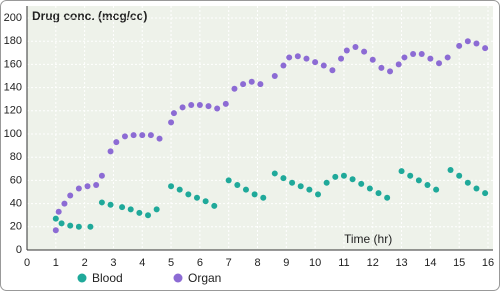 The width and height of the screenshot is (500, 296). Describe the element at coordinates (488, 263) in the screenshot. I see `x-tick-label: 16` at that location.